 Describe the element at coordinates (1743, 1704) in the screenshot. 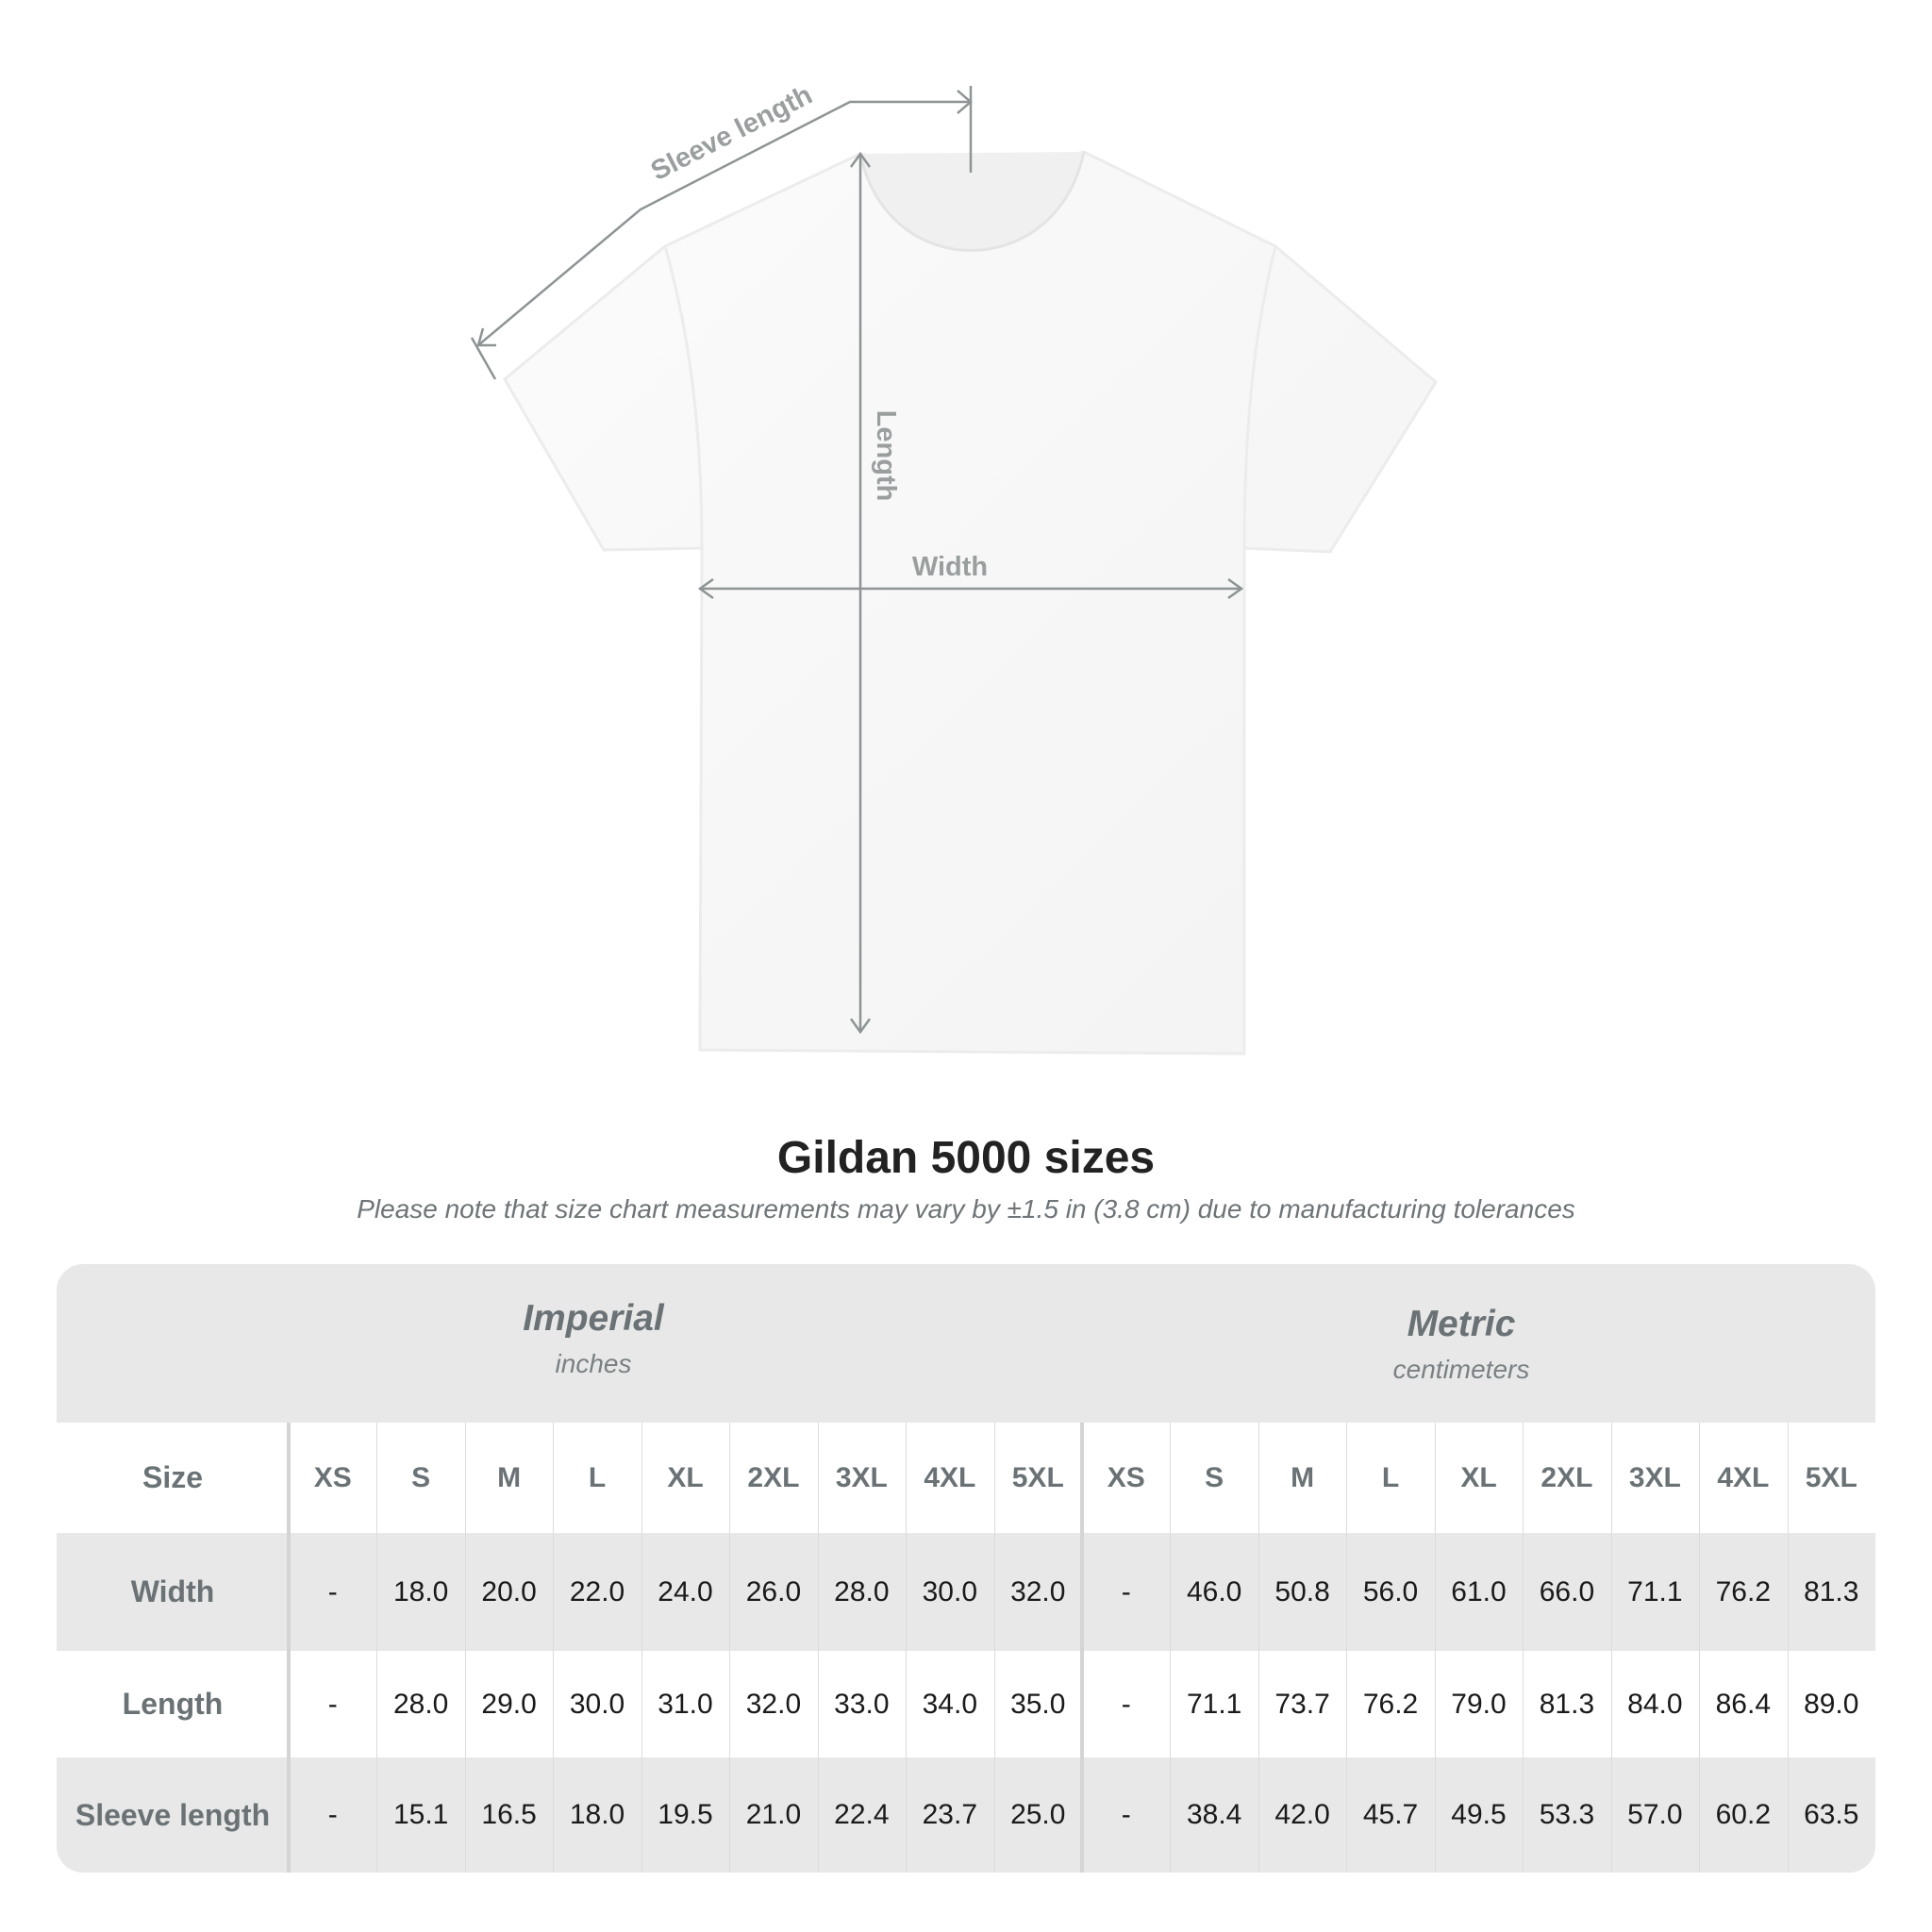

I see `metric-value-cell: 86.4` at that location.